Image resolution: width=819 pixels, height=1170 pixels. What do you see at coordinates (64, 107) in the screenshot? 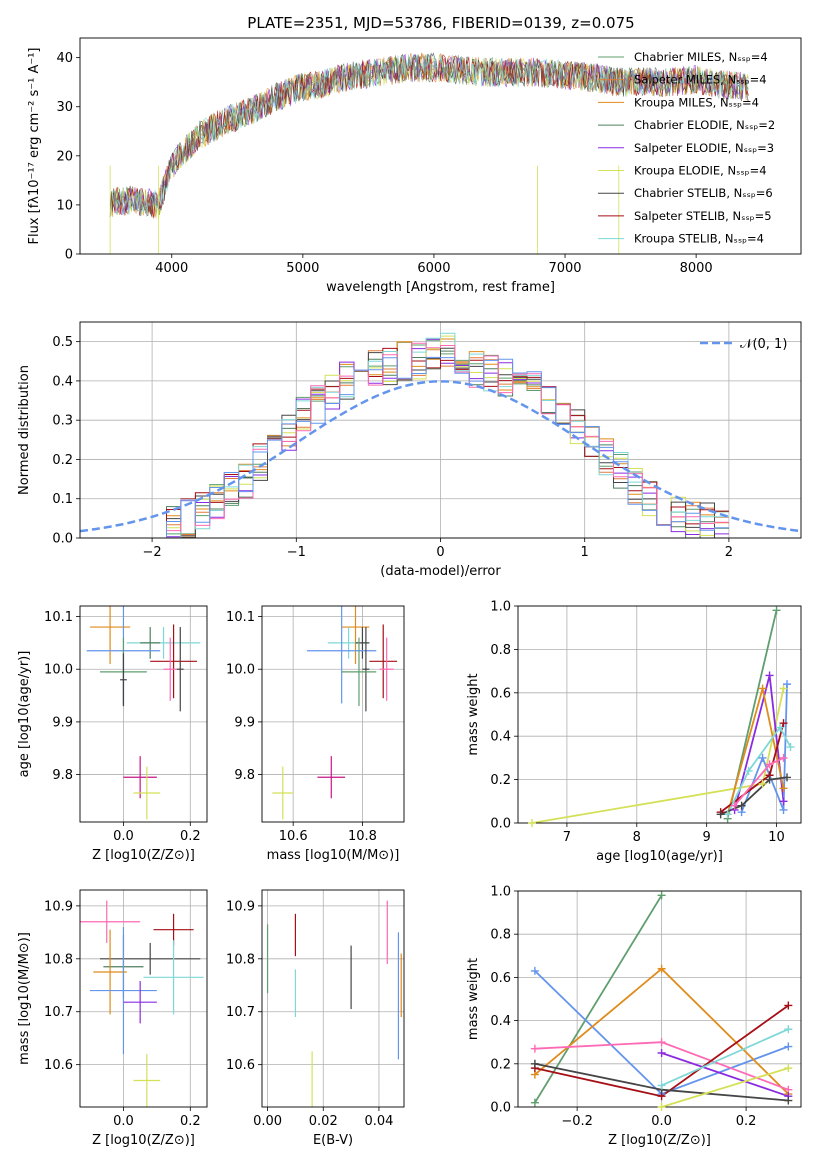
I see `y-tick-label: 30` at bounding box center [64, 107].